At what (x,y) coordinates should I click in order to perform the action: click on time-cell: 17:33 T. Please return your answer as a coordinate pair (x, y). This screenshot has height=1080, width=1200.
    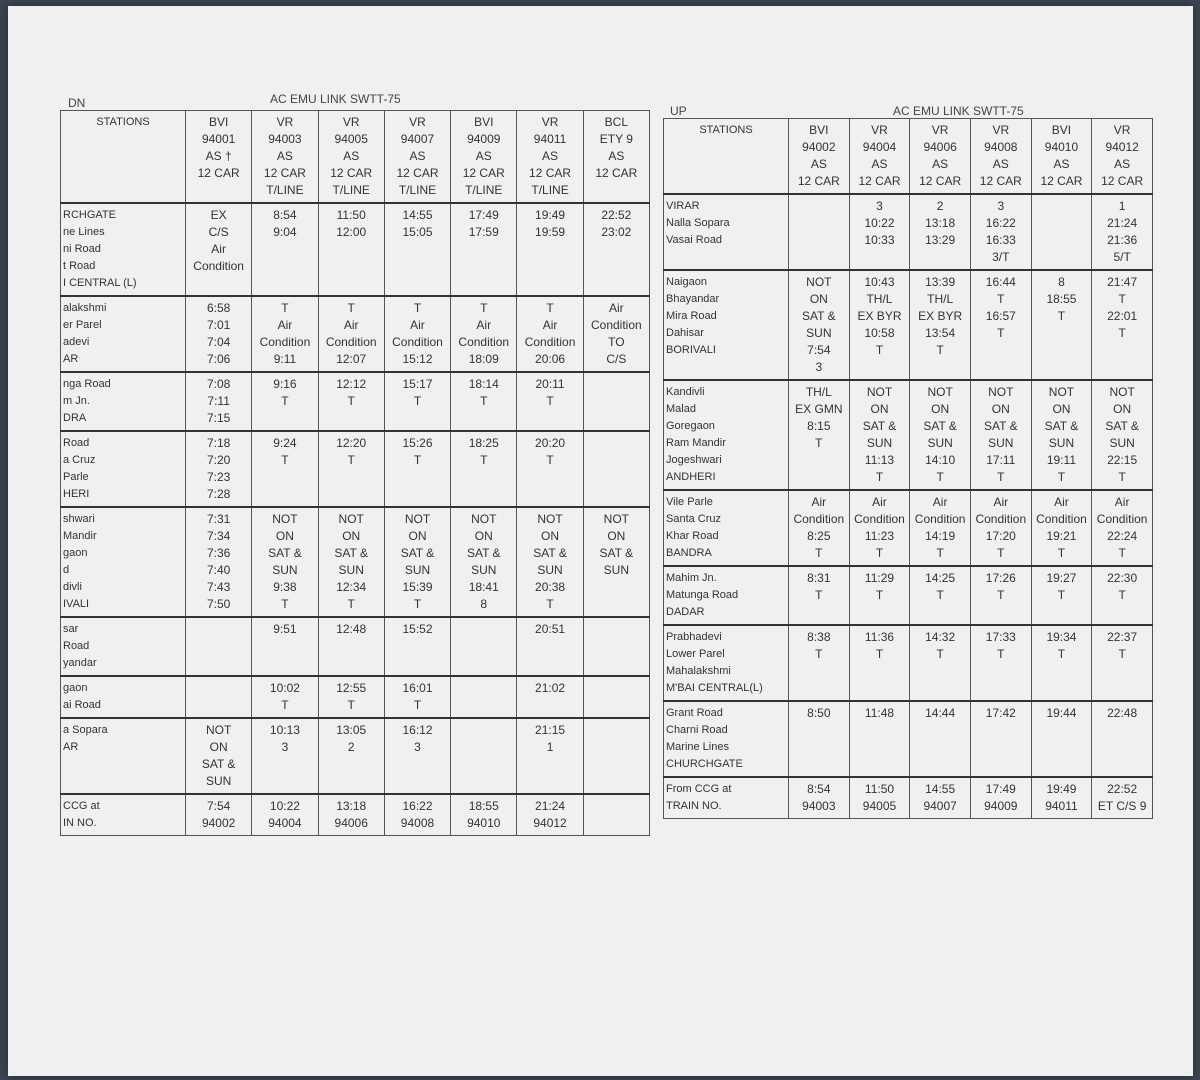
    Looking at the image, I should click on (1000, 663).